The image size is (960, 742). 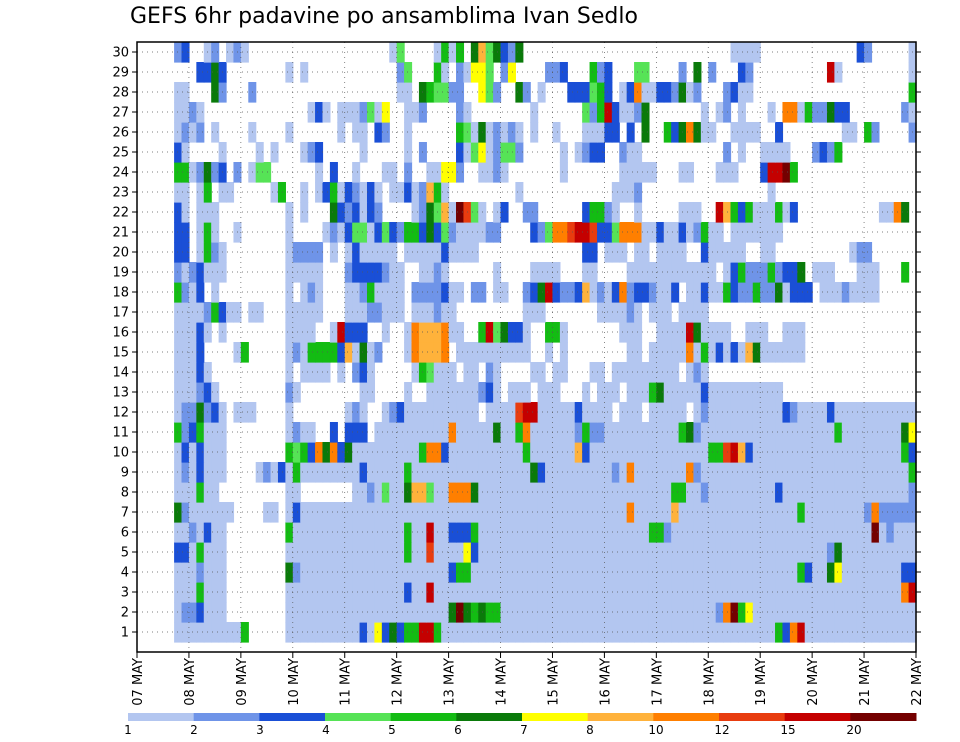 What do you see at coordinates (125, 613) in the screenshot?
I see `y-tick-label: 2` at bounding box center [125, 613].